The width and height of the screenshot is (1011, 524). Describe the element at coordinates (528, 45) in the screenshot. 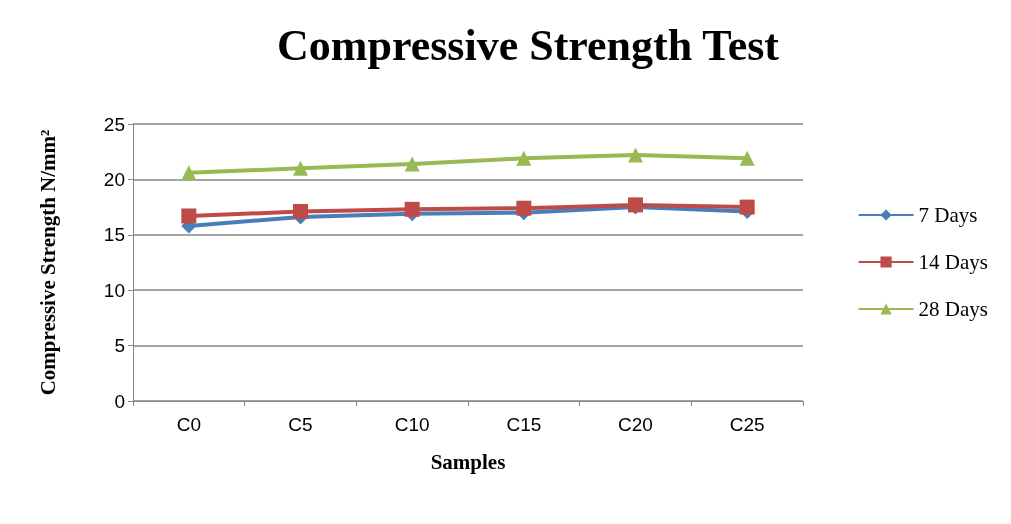

I see `chart-title: Compressive Strength Test` at that location.